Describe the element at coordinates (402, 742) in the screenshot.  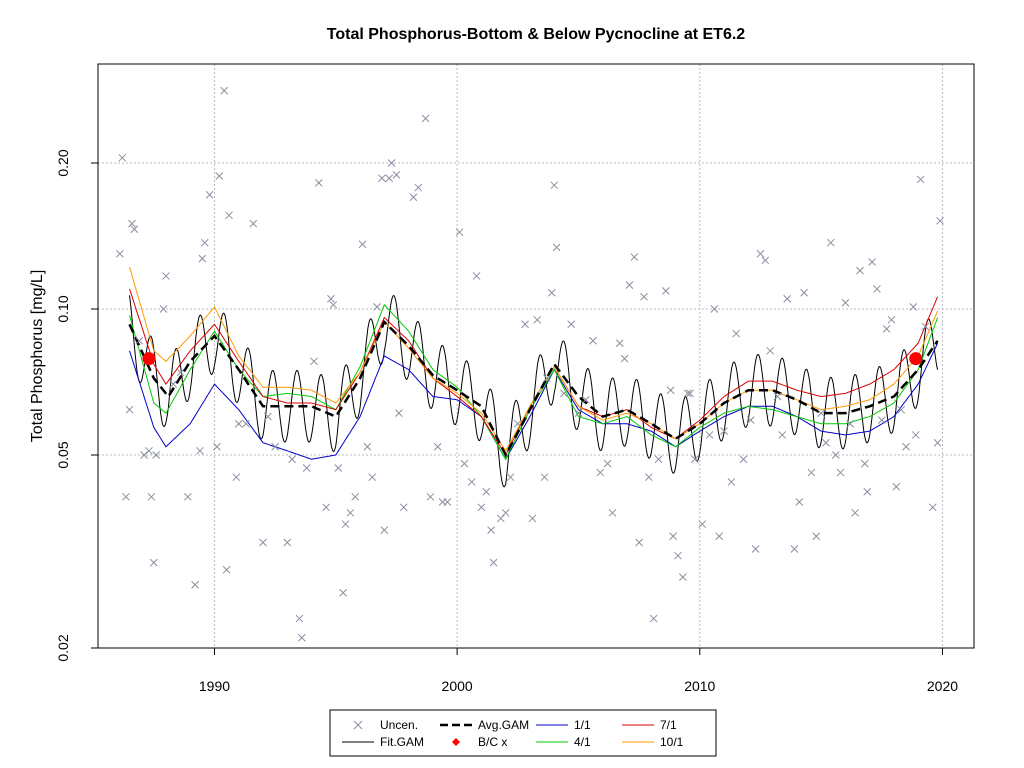
I see `legend-label: Fit.GAM` at that location.